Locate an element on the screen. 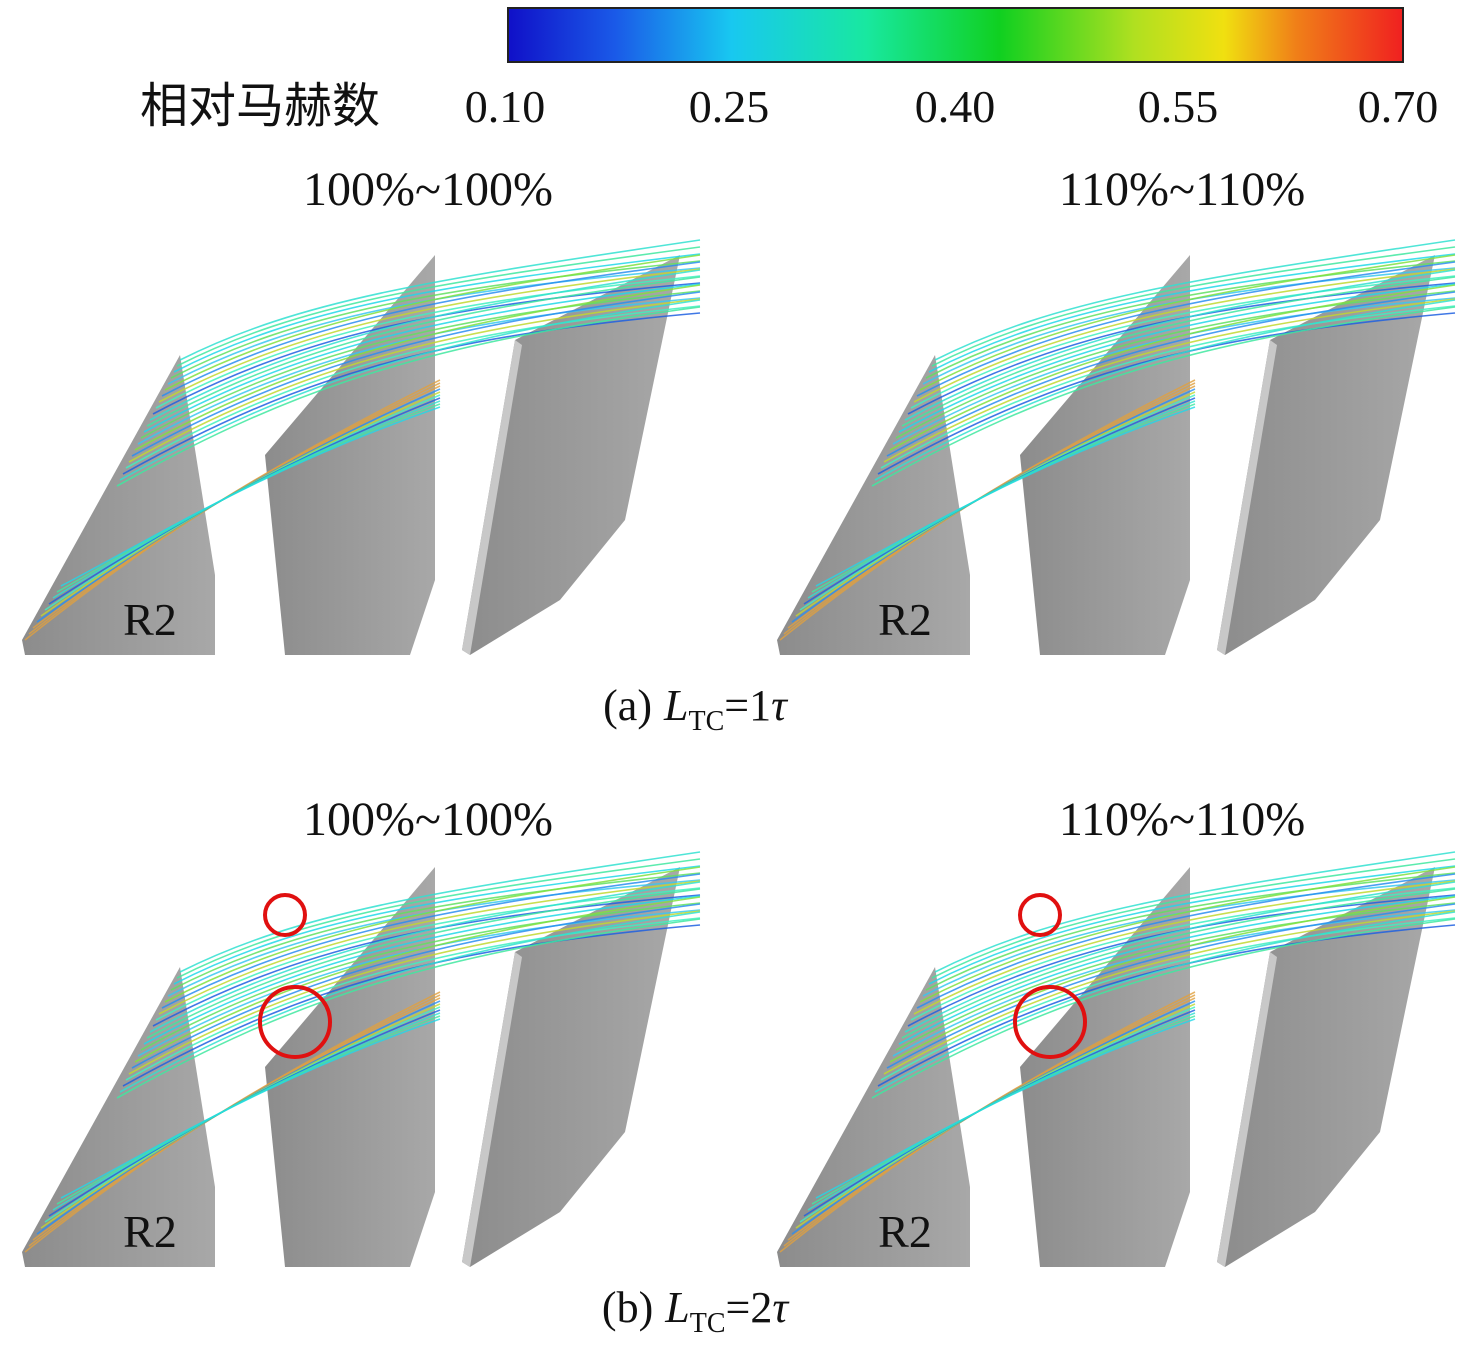 This screenshot has height=1353, width=1476. colorbar-tick: 0.70 is located at coordinates (1398, 106).